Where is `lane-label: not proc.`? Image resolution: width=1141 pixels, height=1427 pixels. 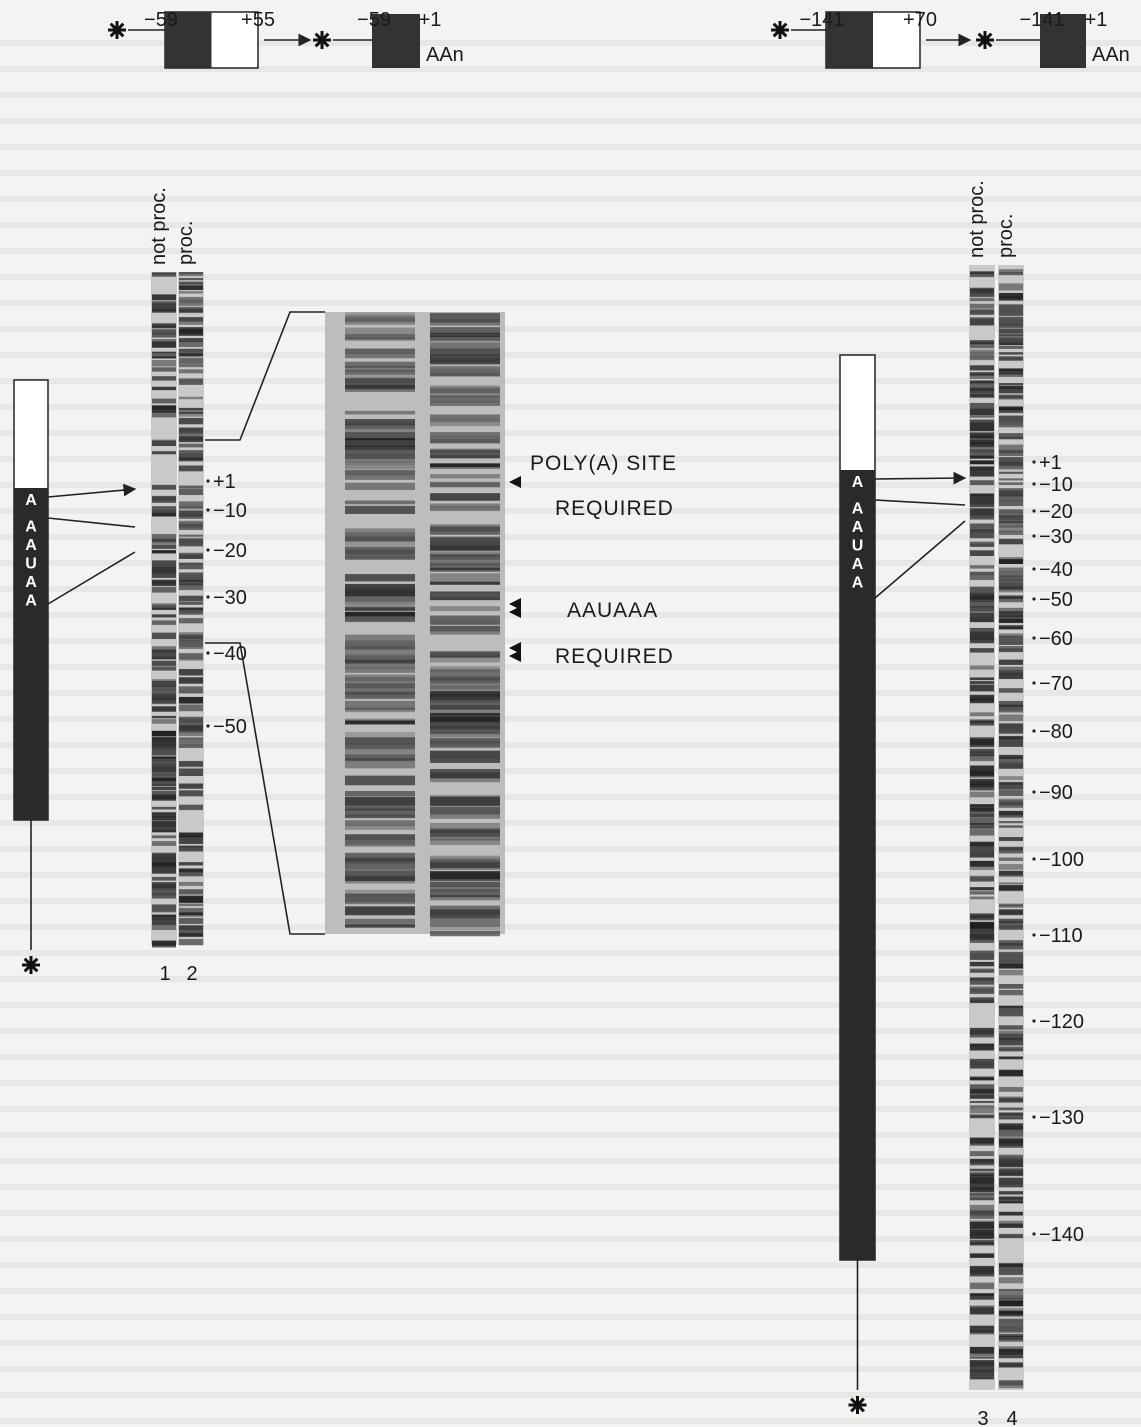
lane-label: not proc. is located at coordinates (159, 226).